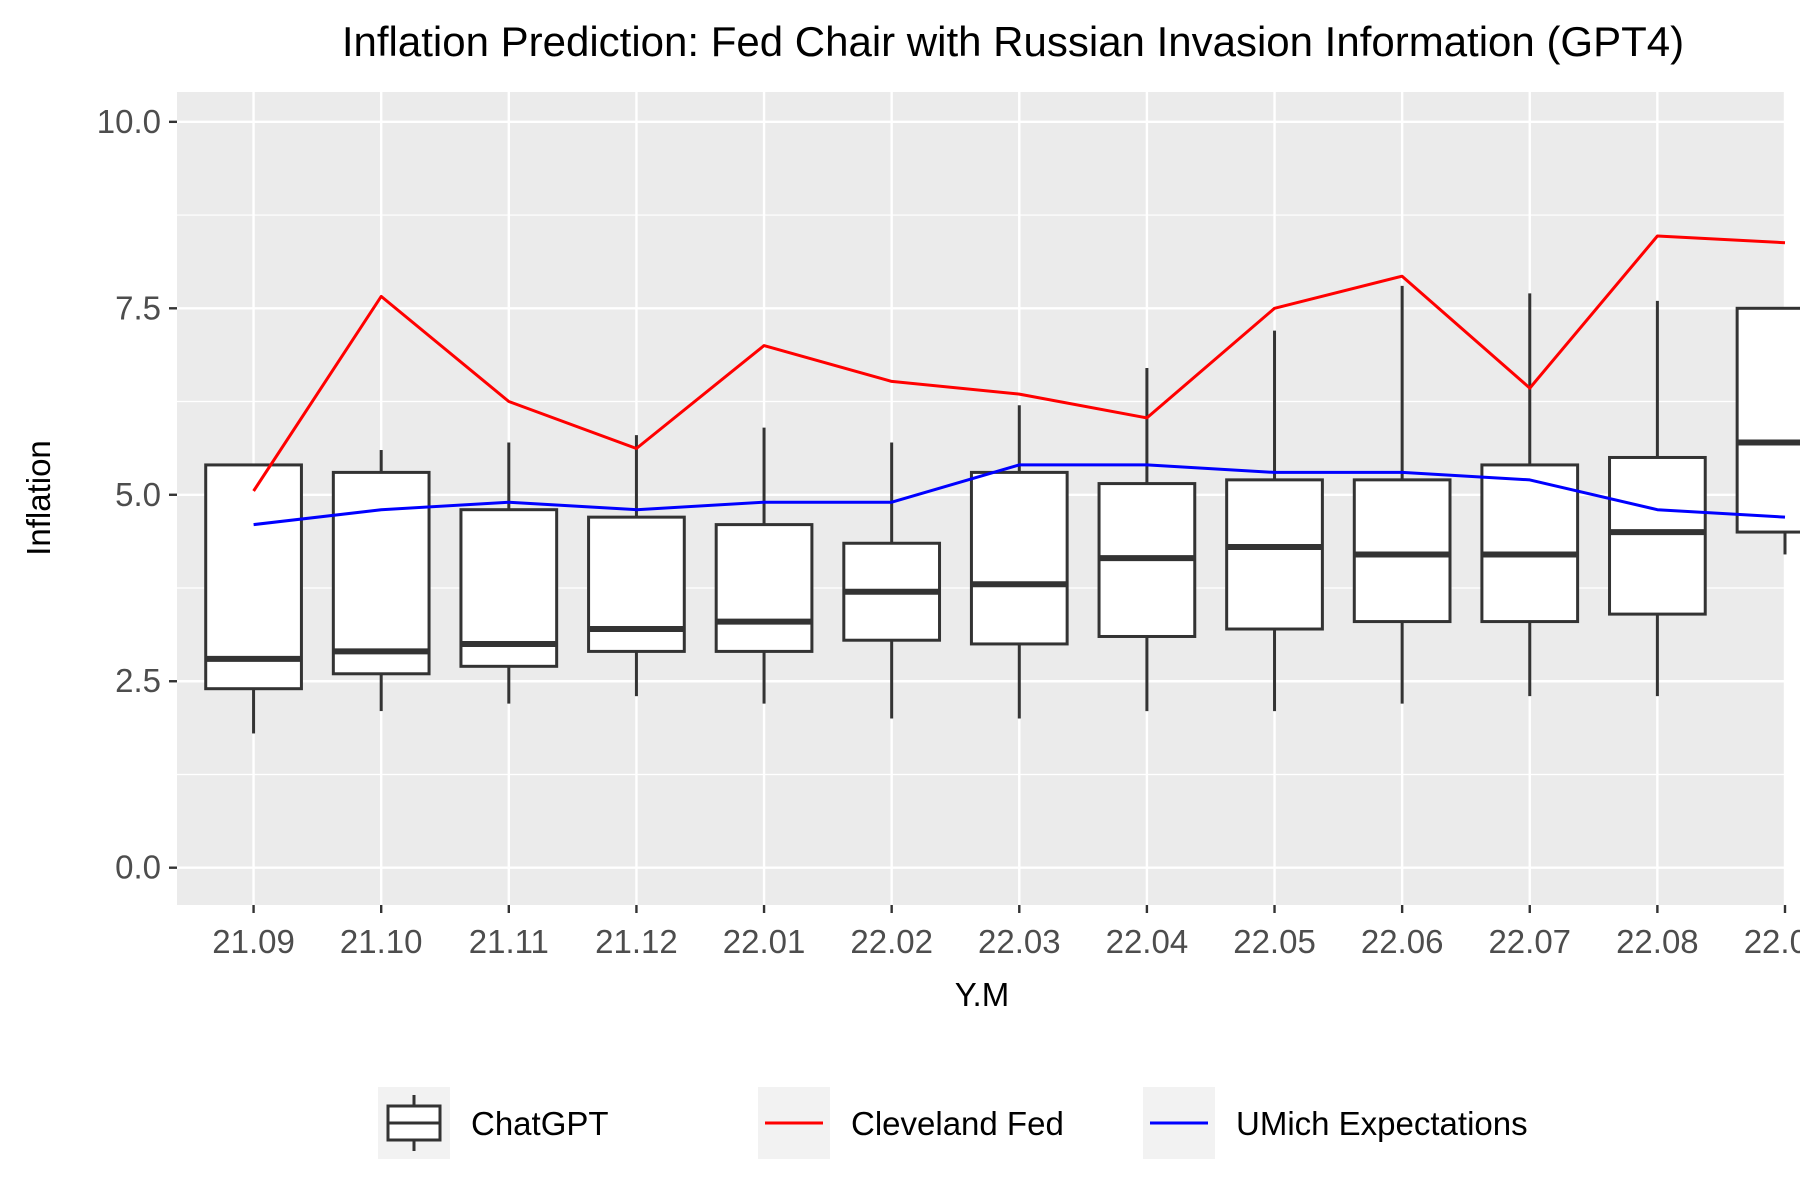 Image resolution: width=1800 pixels, height=1200 pixels. Describe the element at coordinates (38, 498) in the screenshot. I see `y-axis-title: Inflation` at that location.